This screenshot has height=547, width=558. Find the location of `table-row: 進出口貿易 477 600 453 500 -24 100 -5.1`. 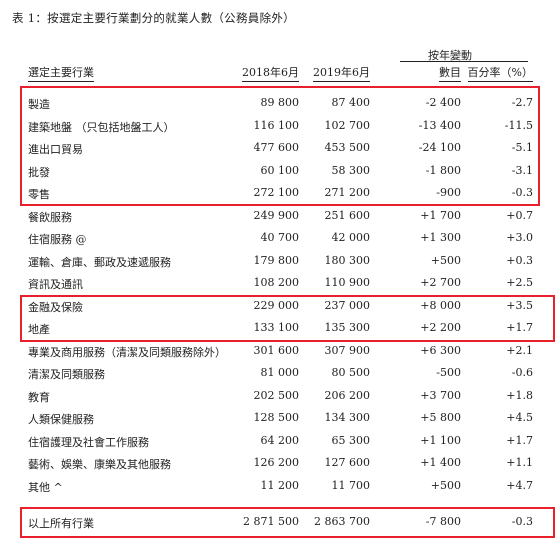

table-row: 進出口貿易 477 600 453 500 -24 100 -5.1 is located at coordinates (279, 149).